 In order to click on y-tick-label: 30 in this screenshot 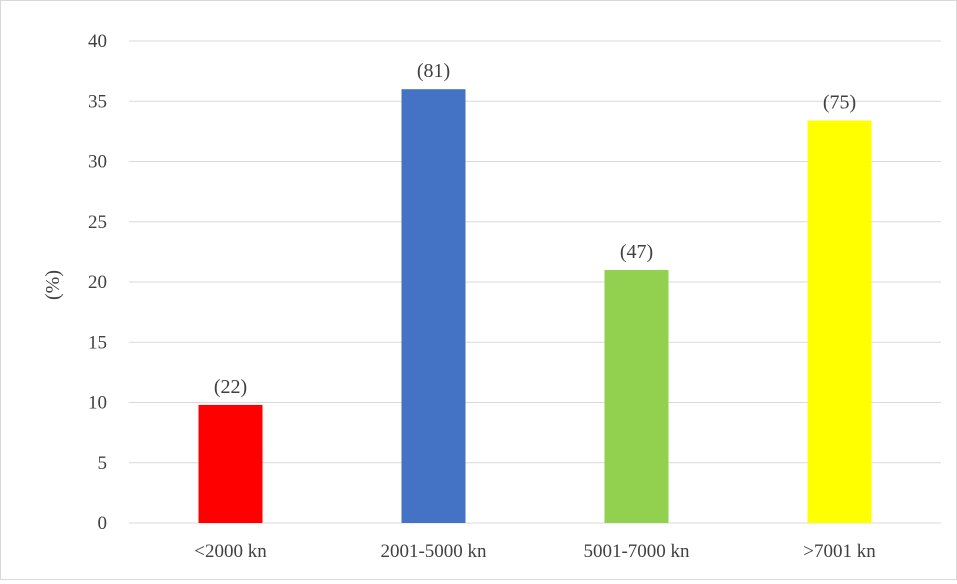, I will do `click(97, 162)`.